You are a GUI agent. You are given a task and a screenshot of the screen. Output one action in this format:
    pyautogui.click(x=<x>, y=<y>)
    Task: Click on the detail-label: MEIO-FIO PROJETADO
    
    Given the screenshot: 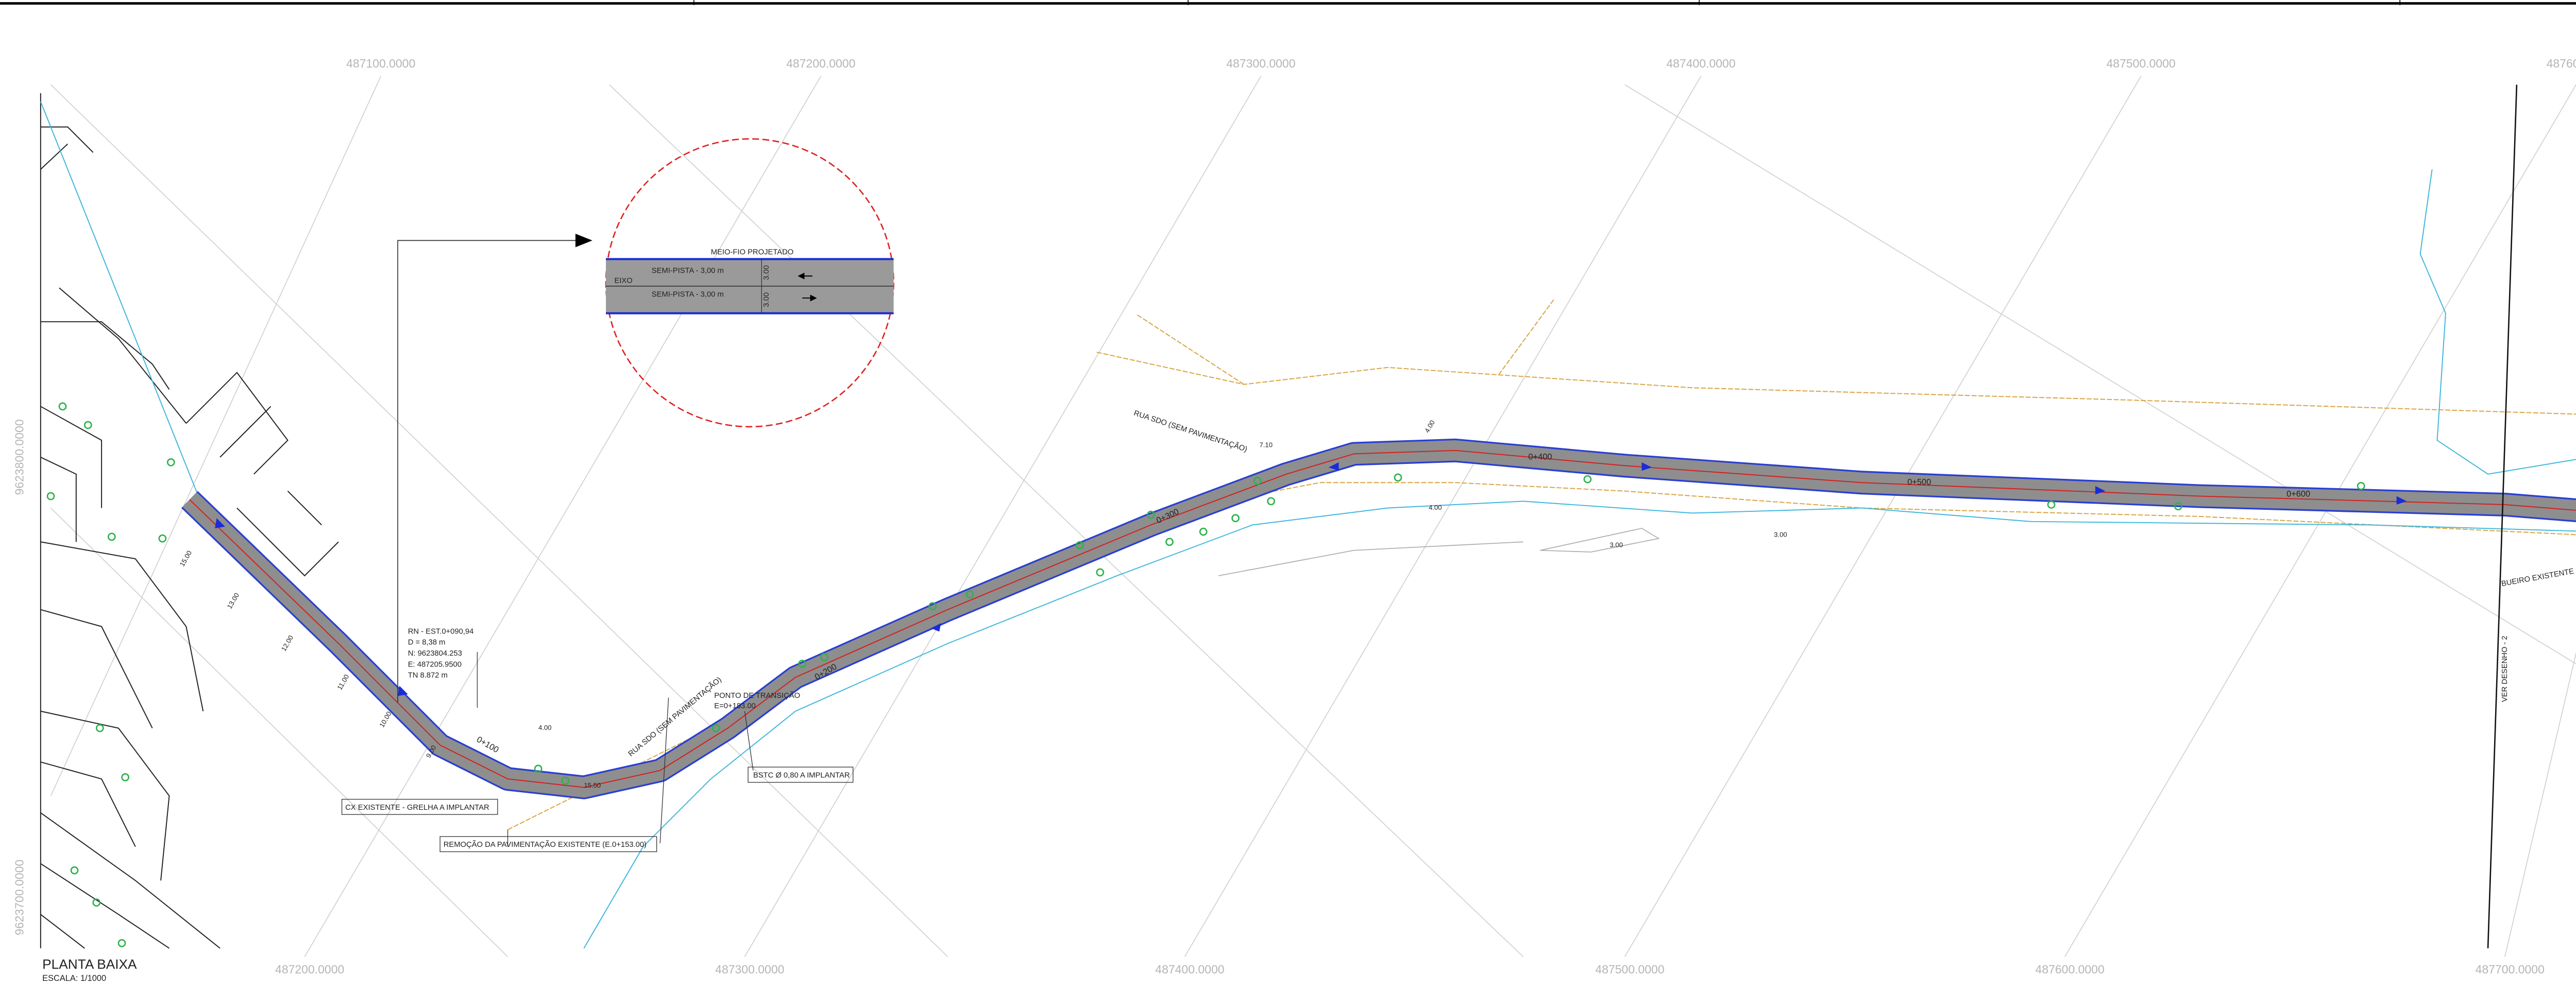 What is the action you would take?
    pyautogui.click(x=752, y=252)
    